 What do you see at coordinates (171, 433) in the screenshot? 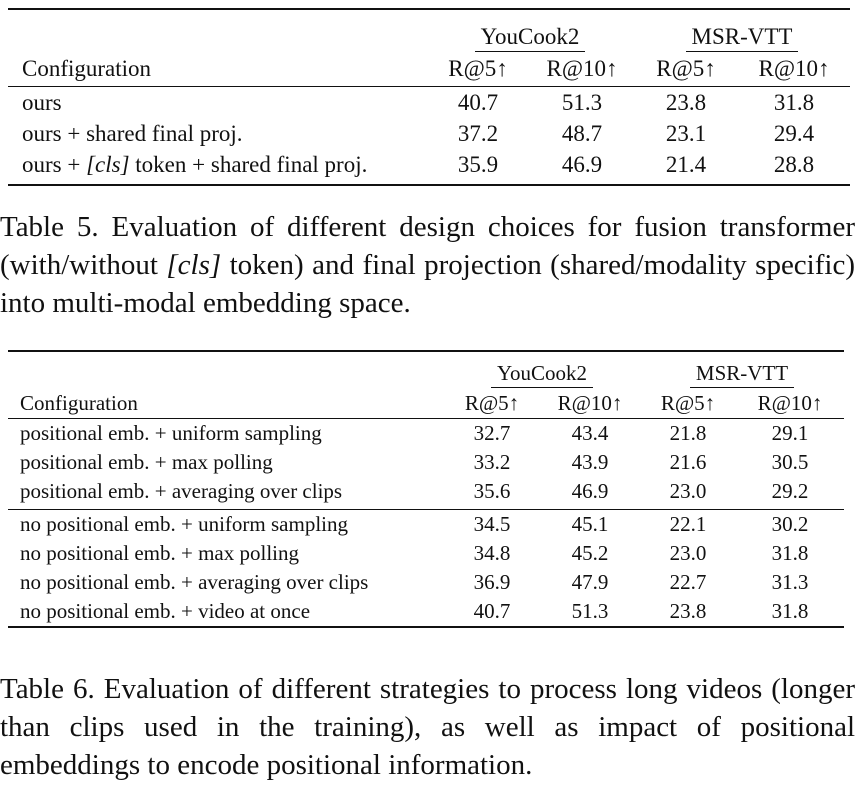
I see `config-cell: positional emb. + uniform sampling` at bounding box center [171, 433].